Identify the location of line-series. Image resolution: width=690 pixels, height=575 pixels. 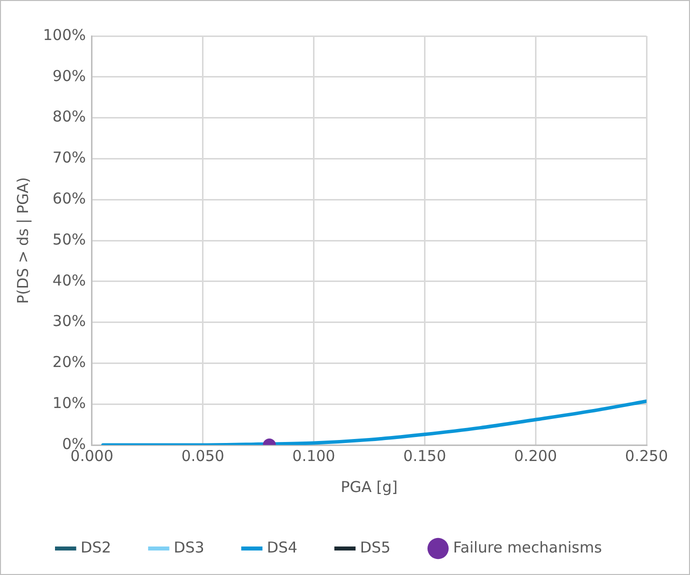
(374, 422).